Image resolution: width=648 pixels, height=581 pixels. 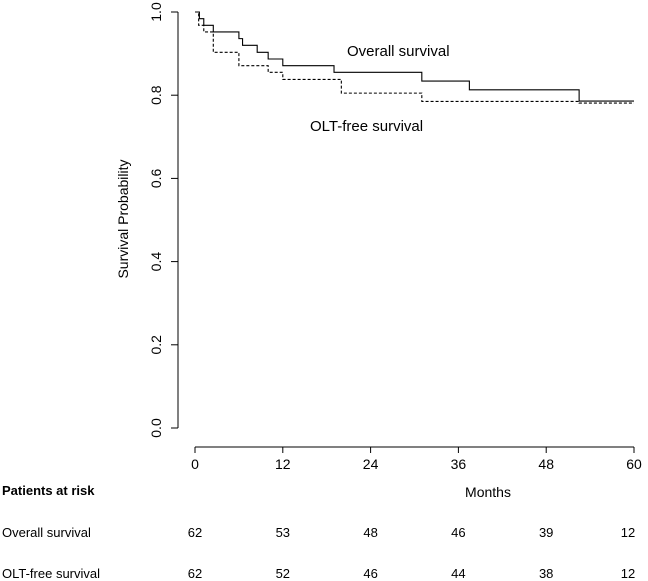 I want to click on overall-survival-line, so click(x=414, y=56).